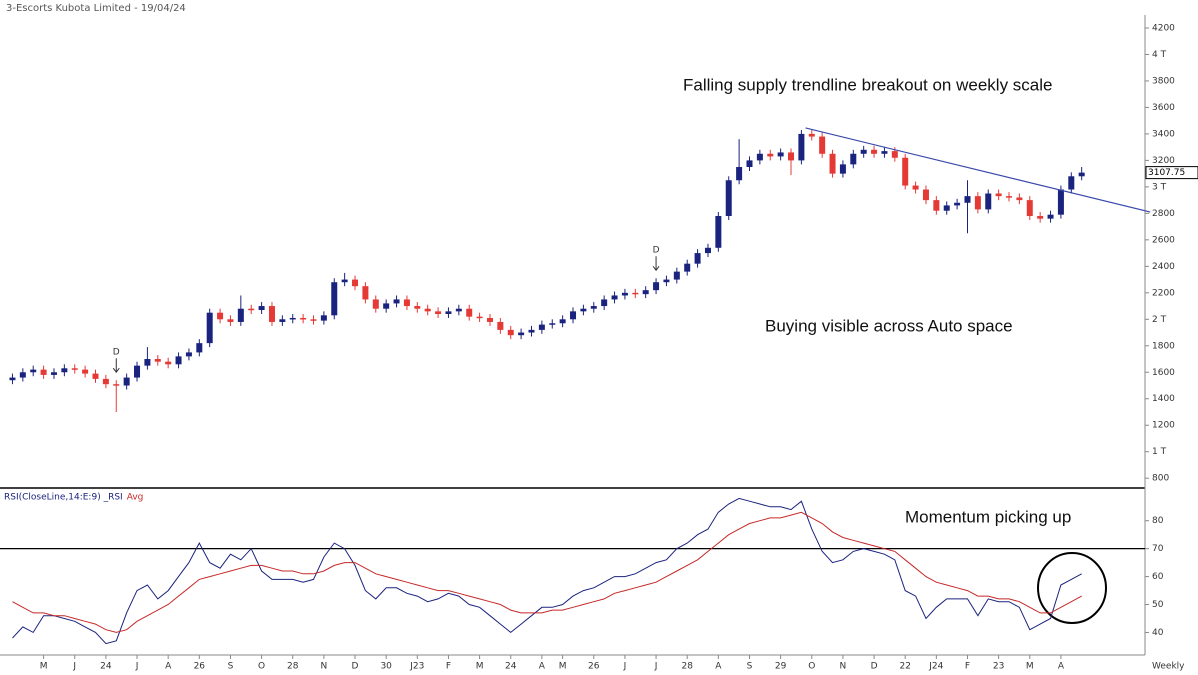  I want to click on x-tick-label: J24, so click(935, 667).